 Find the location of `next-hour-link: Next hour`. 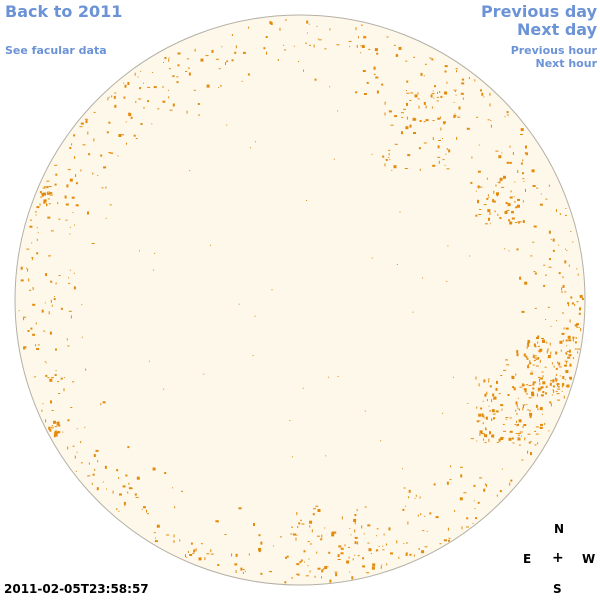

next-hour-link: Next hour is located at coordinates (566, 63).